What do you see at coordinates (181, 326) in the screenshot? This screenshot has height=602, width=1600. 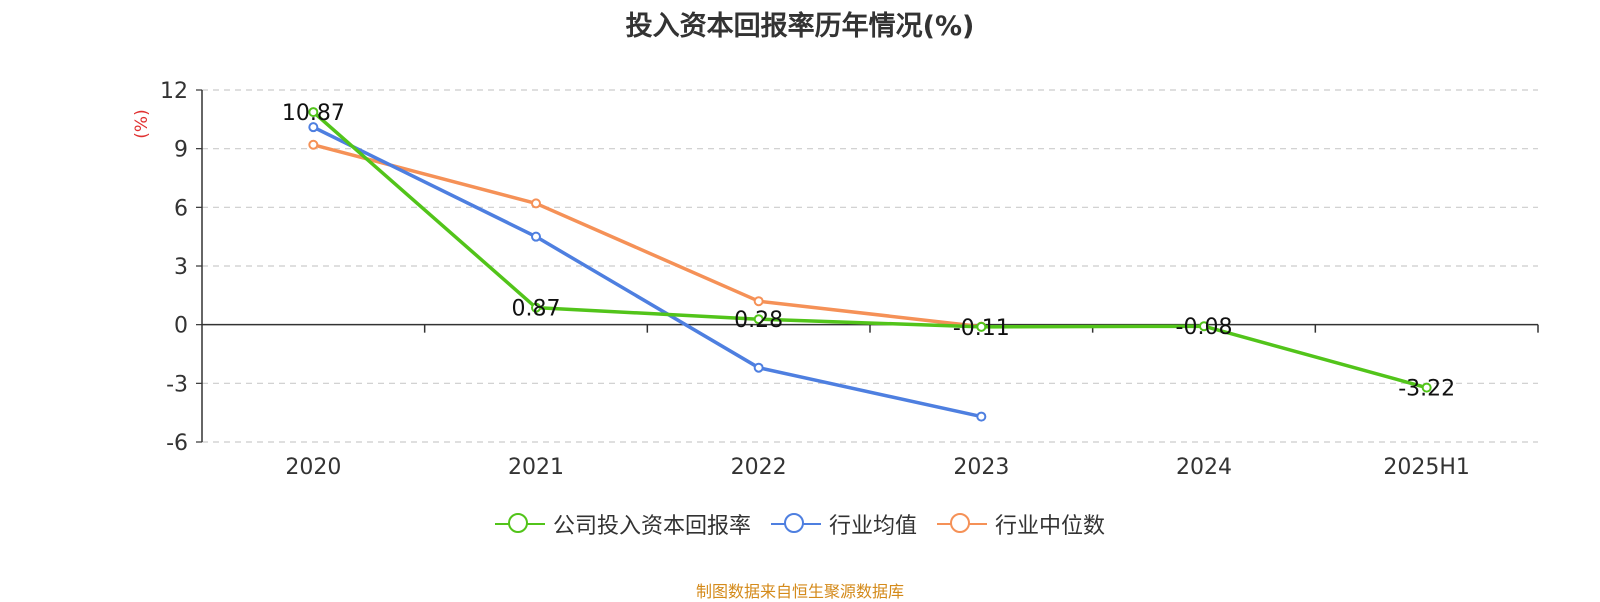 I see `y-tick-label: 0` at bounding box center [181, 326].